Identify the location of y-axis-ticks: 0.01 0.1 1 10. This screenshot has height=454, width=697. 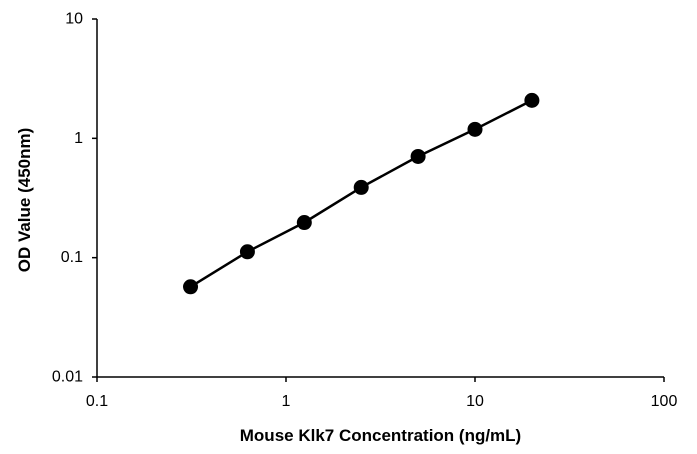
(74, 198).